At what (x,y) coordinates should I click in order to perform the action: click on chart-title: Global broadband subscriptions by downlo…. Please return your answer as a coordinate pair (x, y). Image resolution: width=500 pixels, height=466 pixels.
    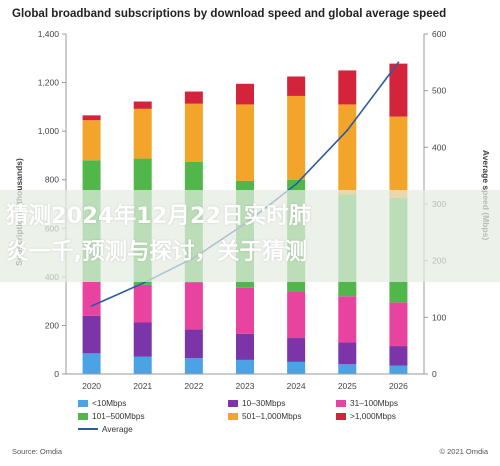
    Looking at the image, I should click on (229, 13).